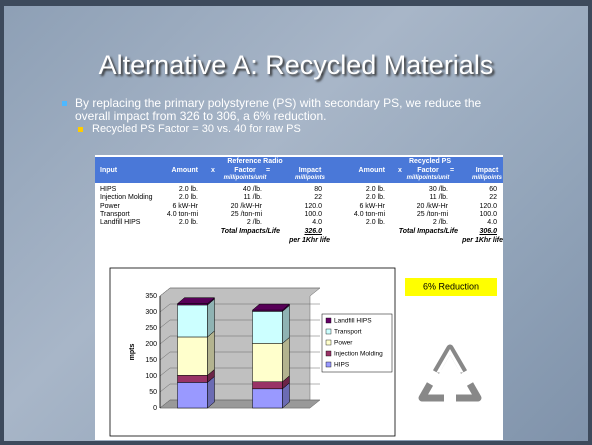  I want to click on callout-box, so click(451, 287).